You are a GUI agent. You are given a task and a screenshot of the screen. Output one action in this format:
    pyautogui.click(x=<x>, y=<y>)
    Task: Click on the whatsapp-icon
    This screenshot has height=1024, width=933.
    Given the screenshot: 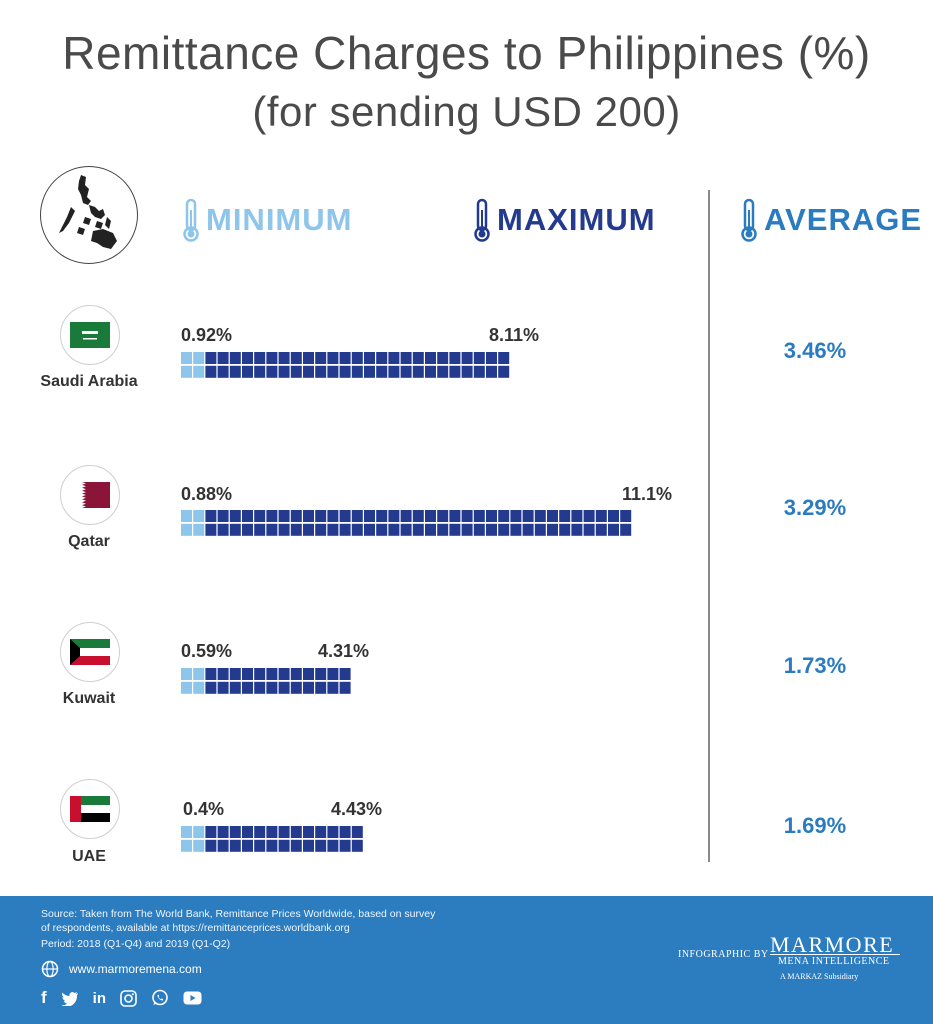 What is the action you would take?
    pyautogui.click(x=160, y=998)
    